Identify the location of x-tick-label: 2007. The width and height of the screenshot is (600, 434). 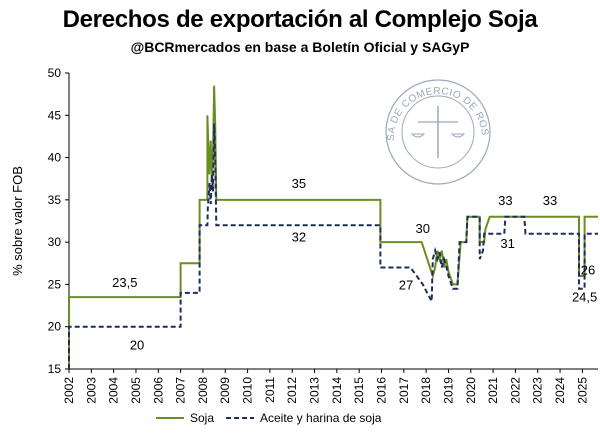
(181, 390).